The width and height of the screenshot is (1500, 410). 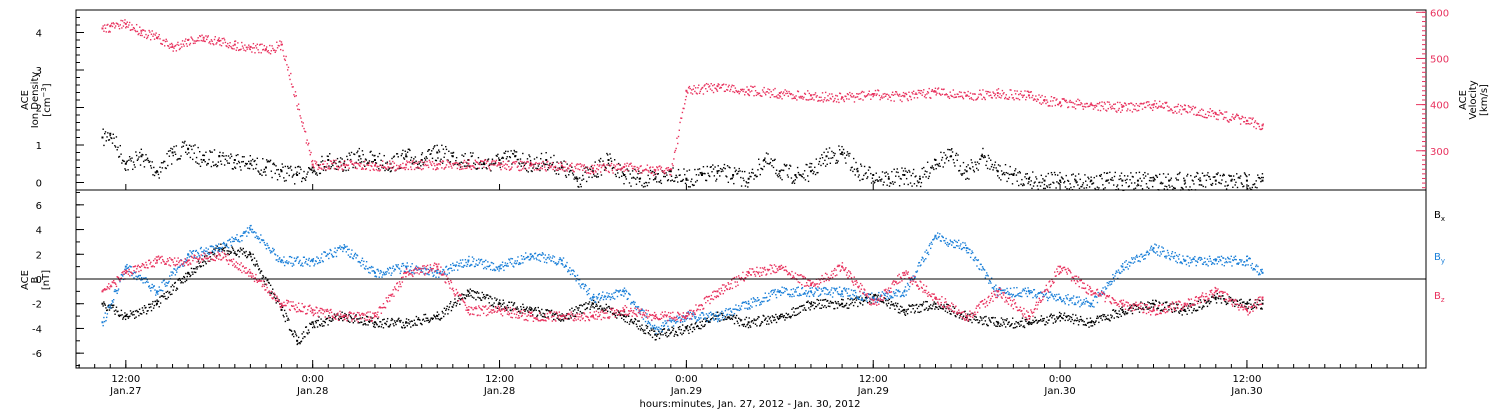 I want to click on by-series-point, so click(x=102, y=322).